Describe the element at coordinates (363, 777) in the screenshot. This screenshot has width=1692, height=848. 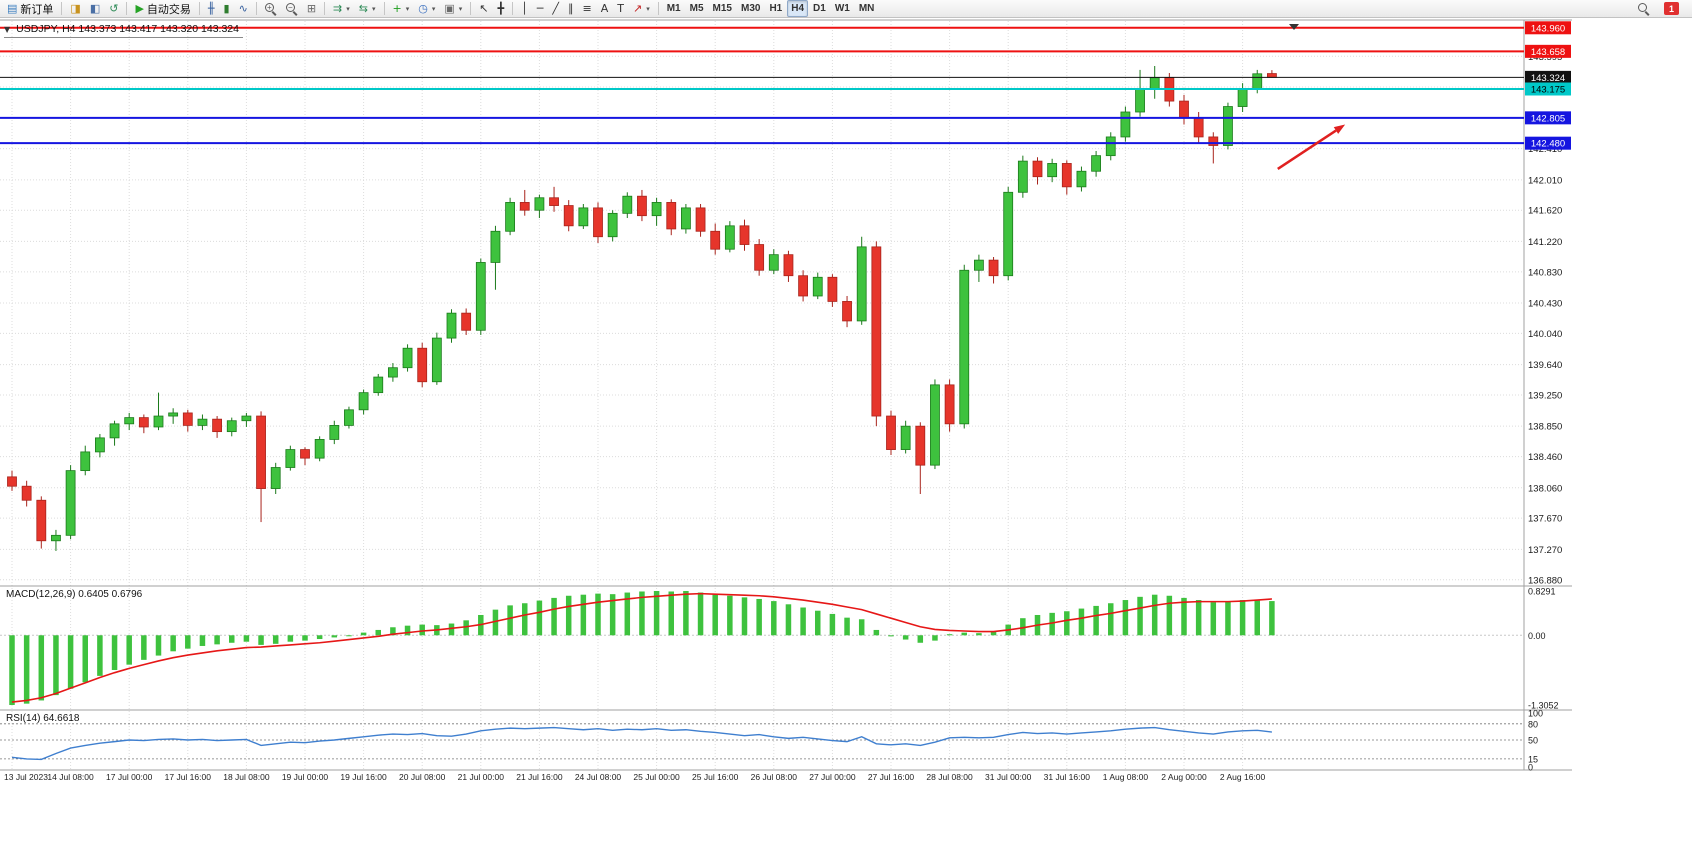
I see `svg-text: 19 Jul 16:00` at that location.